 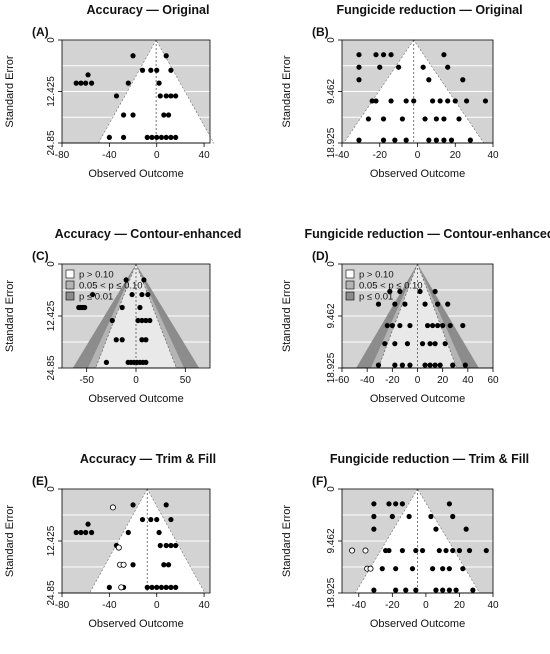 What do you see at coordinates (109, 155) in the screenshot?
I see `x-tick-label: -40` at bounding box center [109, 155].